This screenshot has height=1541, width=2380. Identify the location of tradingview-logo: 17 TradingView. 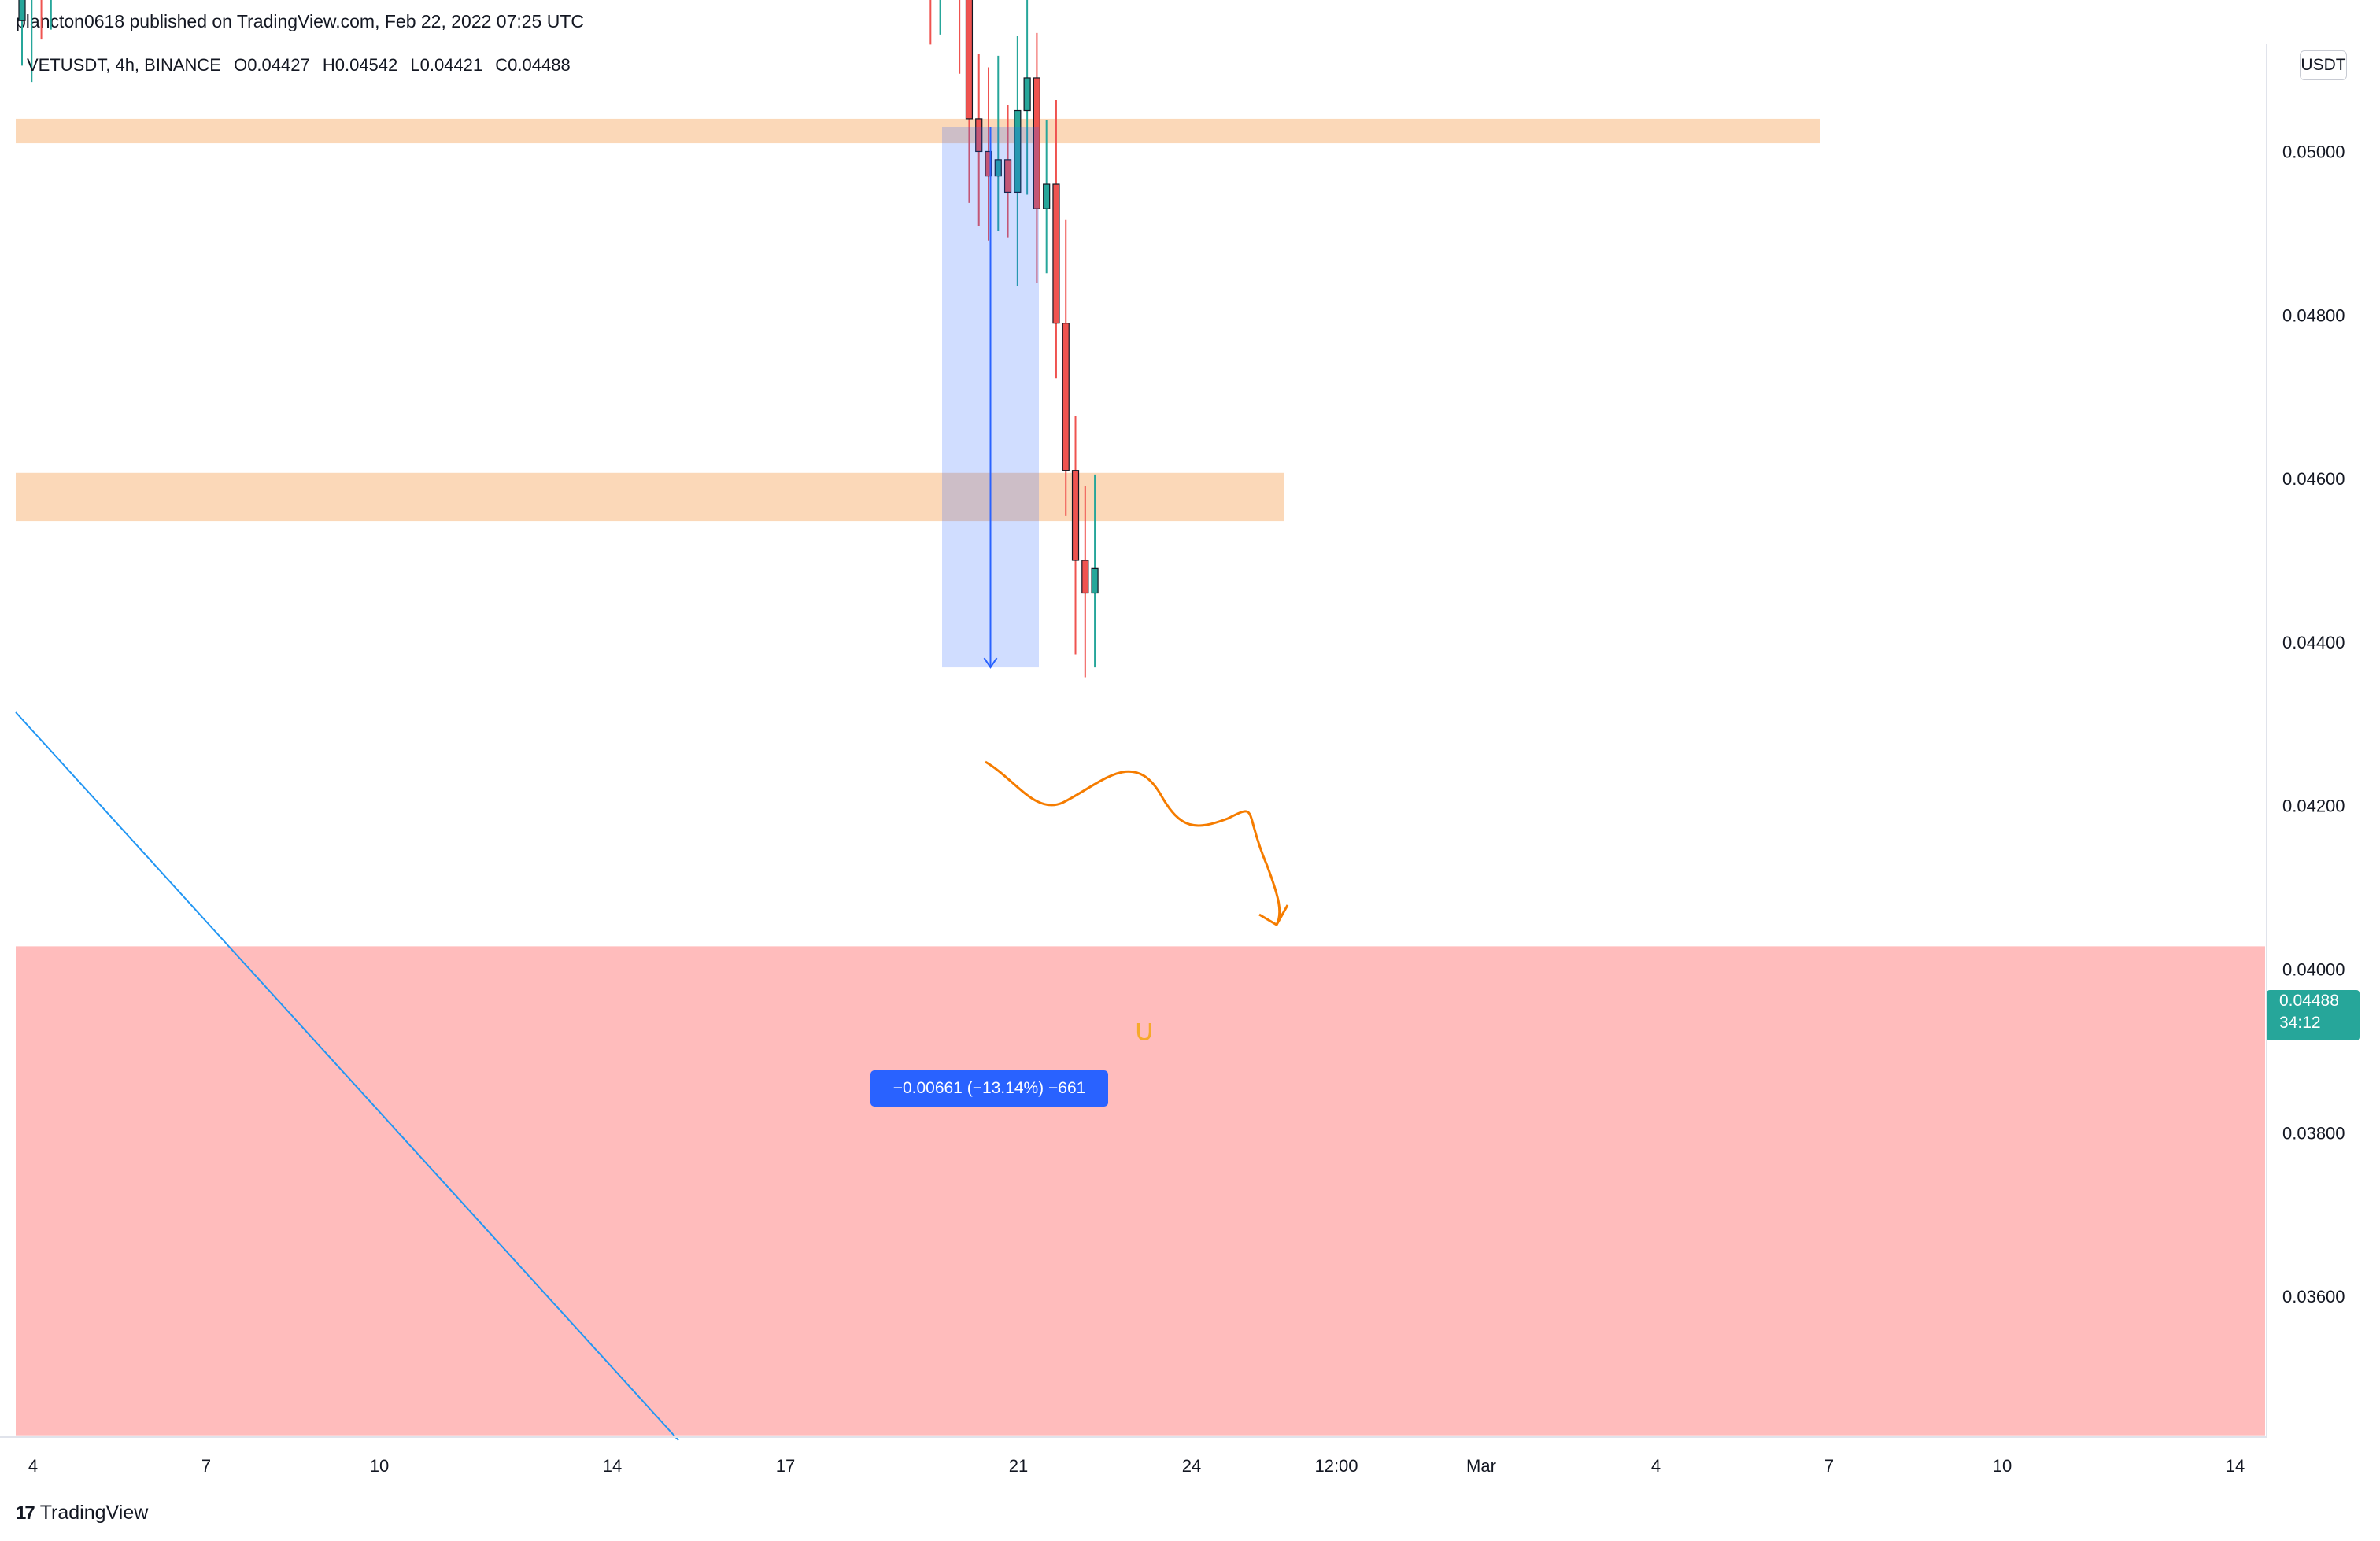
(82, 1513).